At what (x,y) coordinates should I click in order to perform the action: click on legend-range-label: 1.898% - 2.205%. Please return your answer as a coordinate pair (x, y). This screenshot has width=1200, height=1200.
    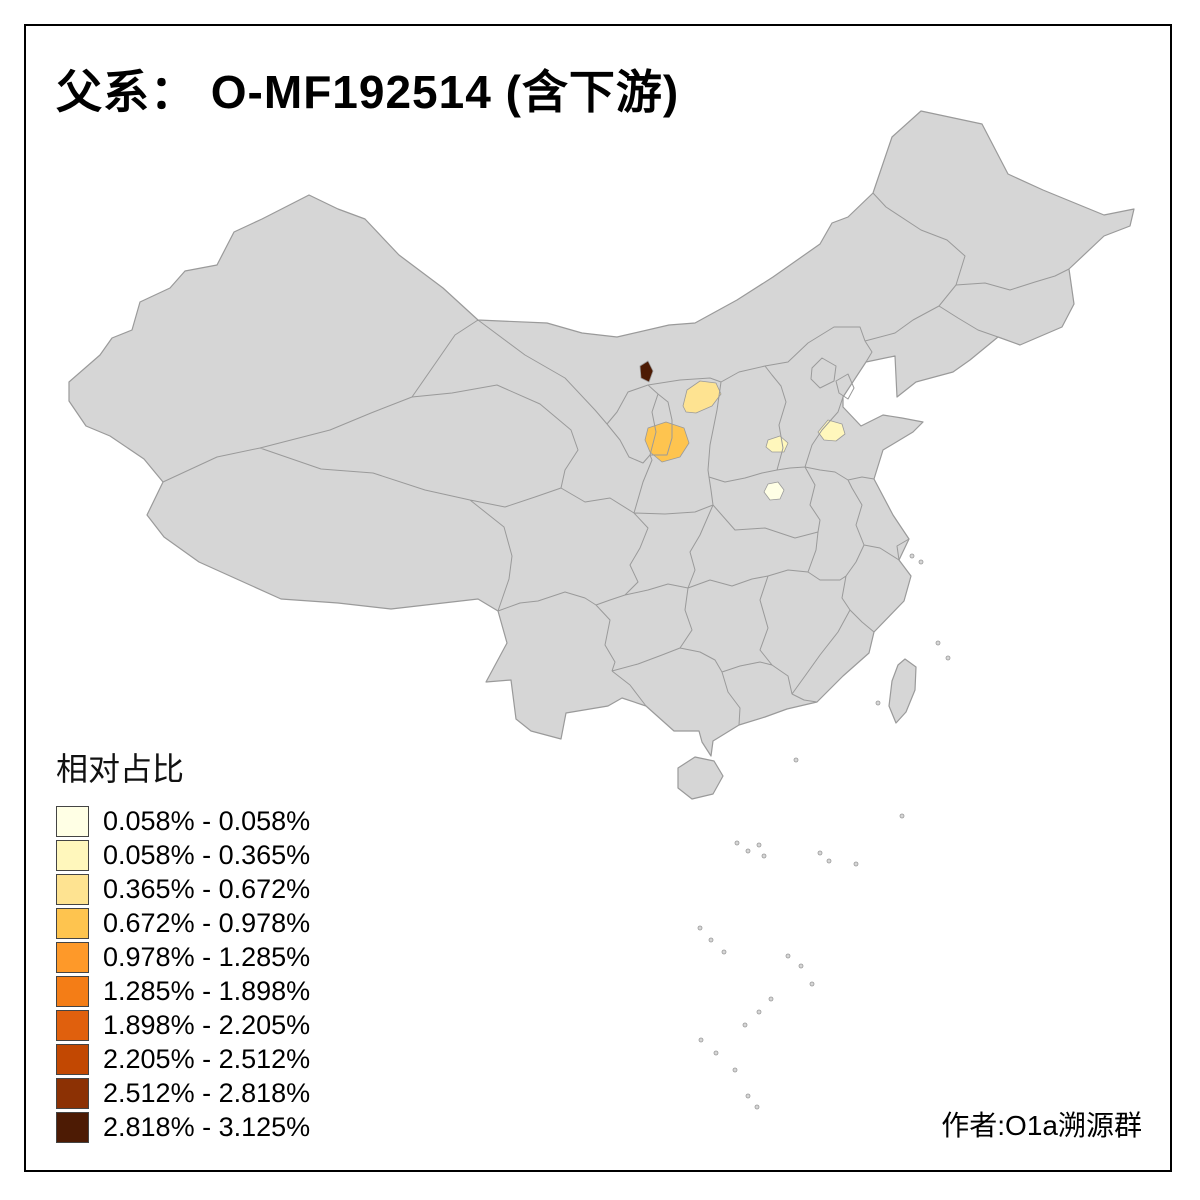
    Looking at the image, I should click on (207, 1025).